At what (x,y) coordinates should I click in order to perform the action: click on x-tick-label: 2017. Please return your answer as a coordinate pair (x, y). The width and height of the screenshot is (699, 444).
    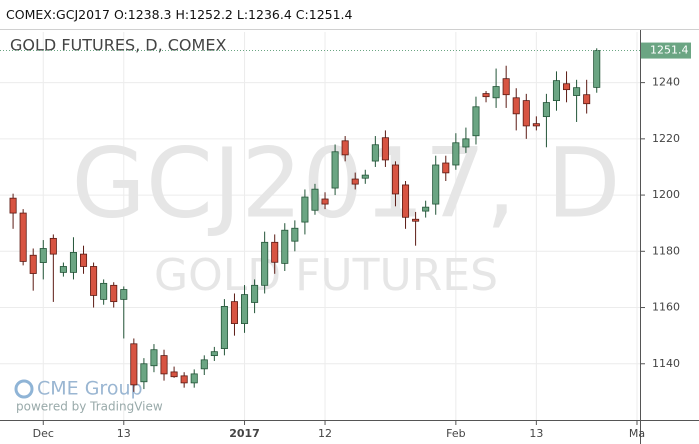
    Looking at the image, I should click on (244, 433).